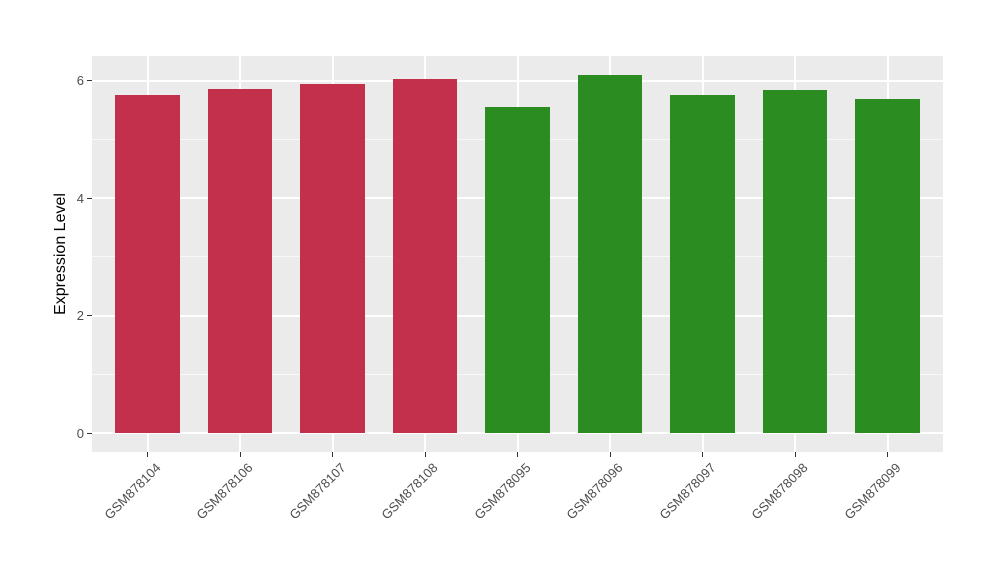  What do you see at coordinates (687, 491) in the screenshot?
I see `x-tick-label: GSM878097` at bounding box center [687, 491].